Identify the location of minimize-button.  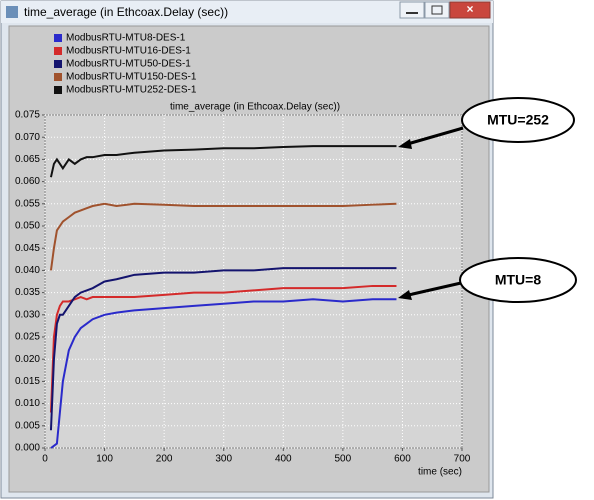
(412, 10).